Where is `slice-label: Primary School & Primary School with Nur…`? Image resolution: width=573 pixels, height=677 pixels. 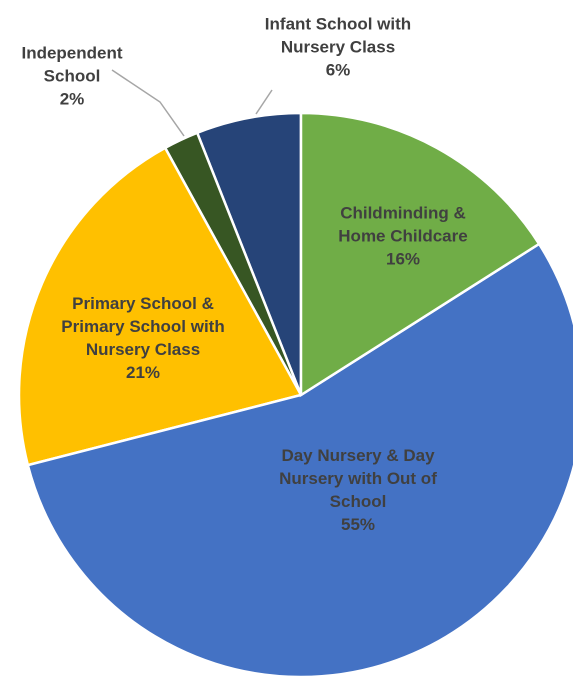 slice-label: Primary School & Primary School with Nur… is located at coordinates (143, 338).